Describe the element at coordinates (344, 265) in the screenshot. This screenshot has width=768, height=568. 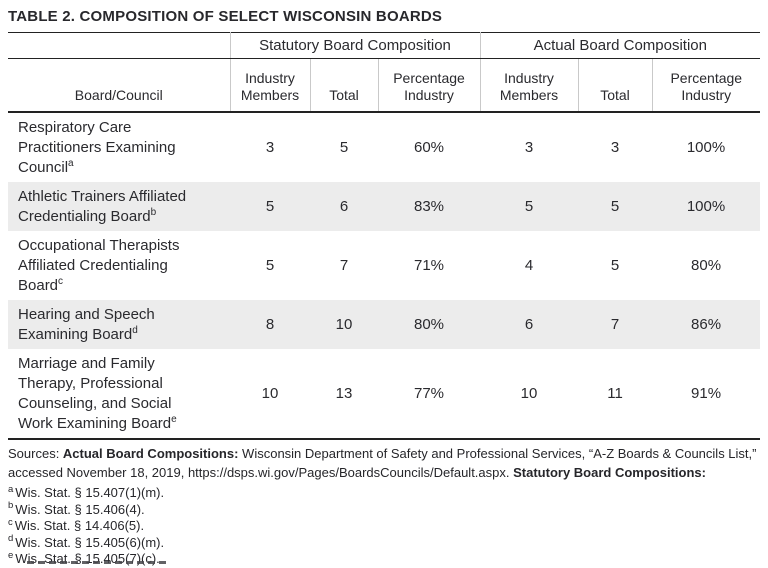
I see `cell-statutory-total: 7` at that location.